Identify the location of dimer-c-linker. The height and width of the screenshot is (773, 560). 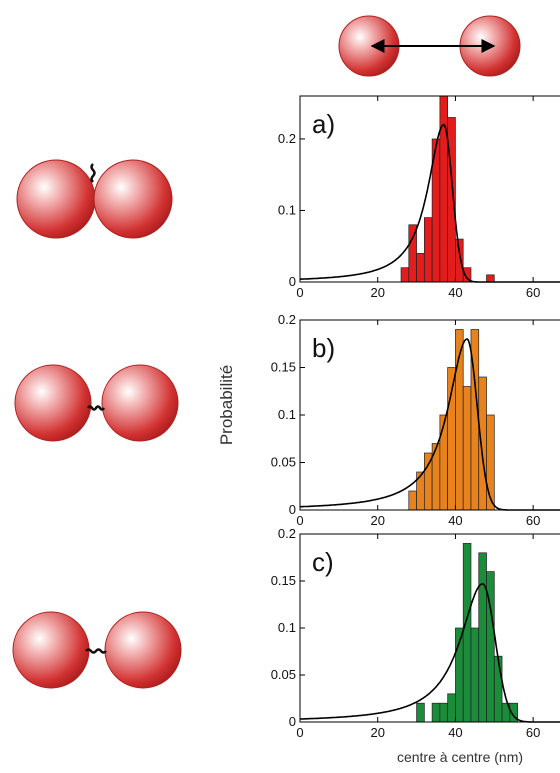
(96, 651).